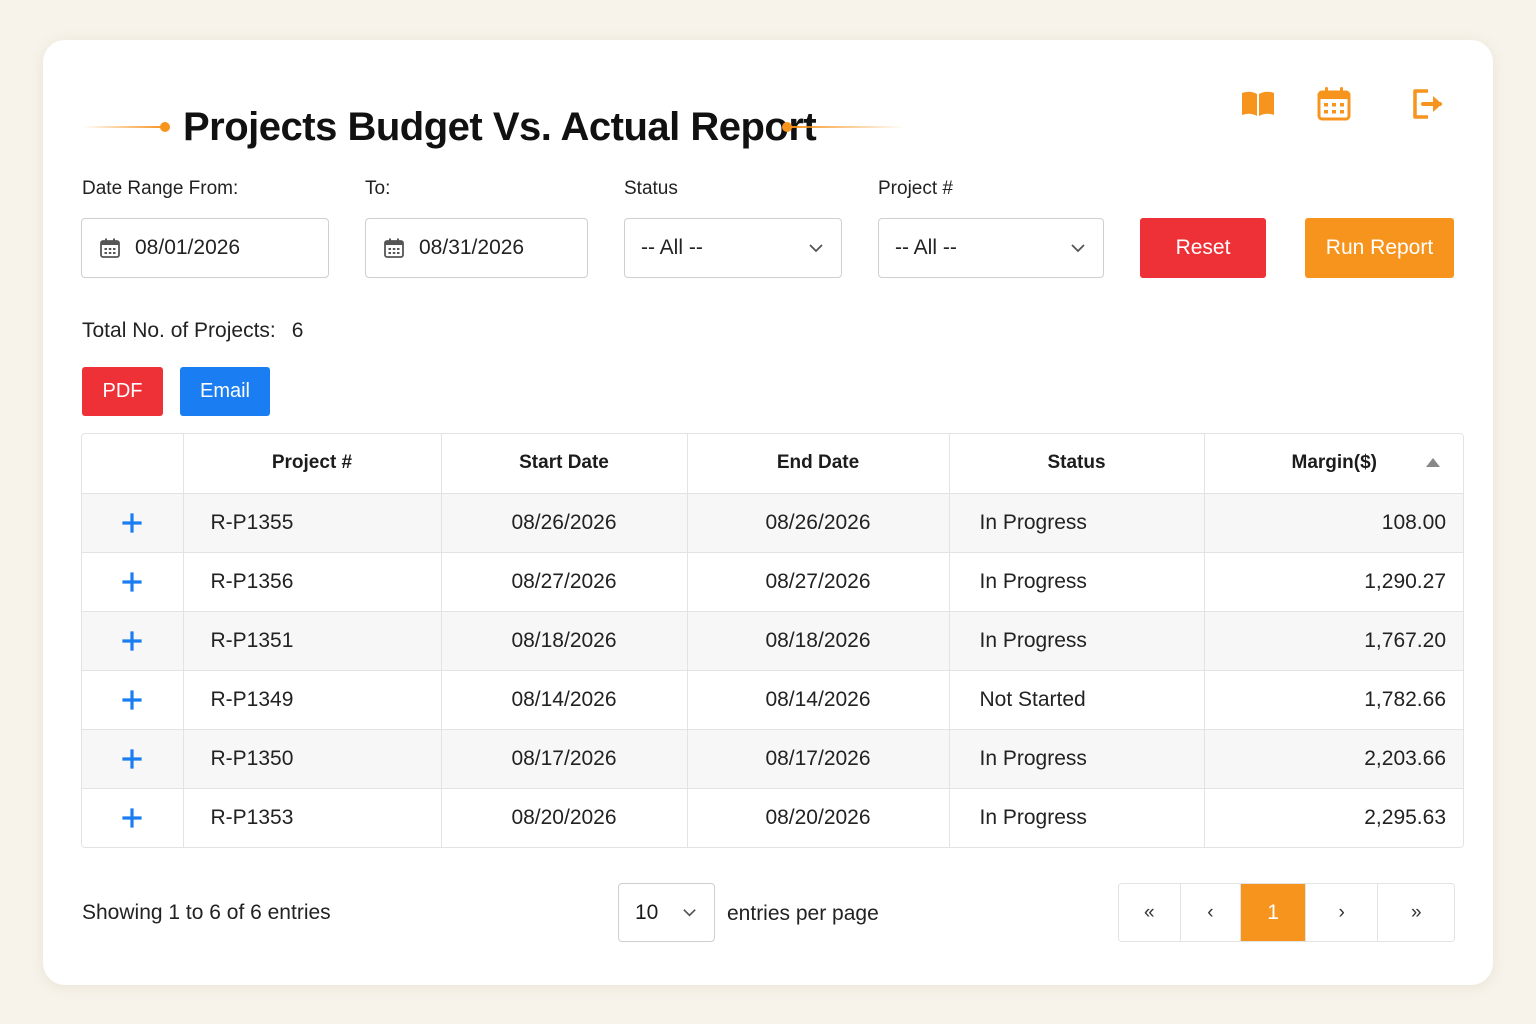 The image size is (1536, 1024). Describe the element at coordinates (312, 464) in the screenshot. I see `column-header-project: Project #` at that location.